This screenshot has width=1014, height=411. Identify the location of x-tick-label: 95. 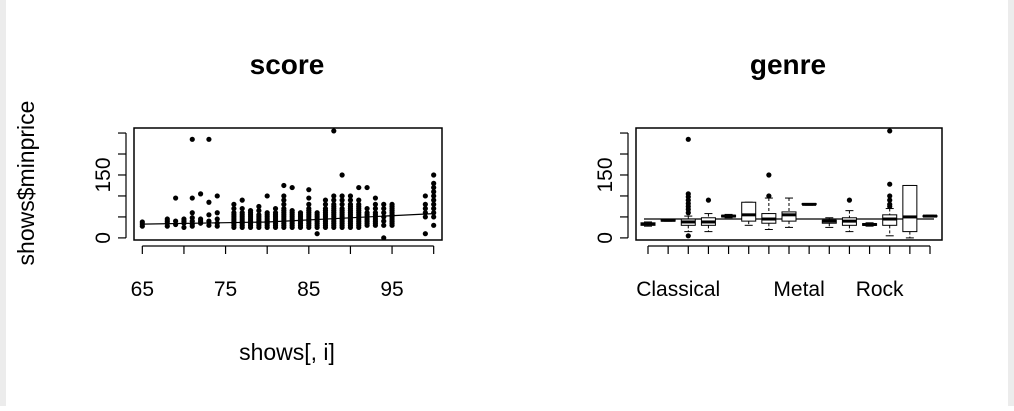
(391, 289).